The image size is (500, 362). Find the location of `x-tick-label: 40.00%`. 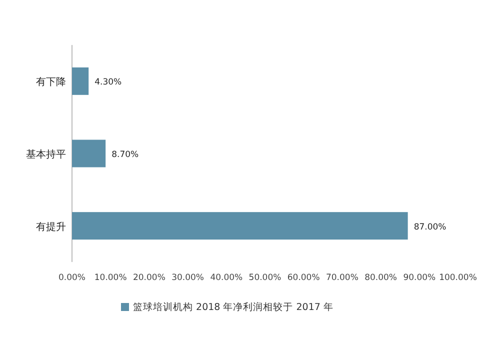

x-tick-label: 40.00% is located at coordinates (226, 278).